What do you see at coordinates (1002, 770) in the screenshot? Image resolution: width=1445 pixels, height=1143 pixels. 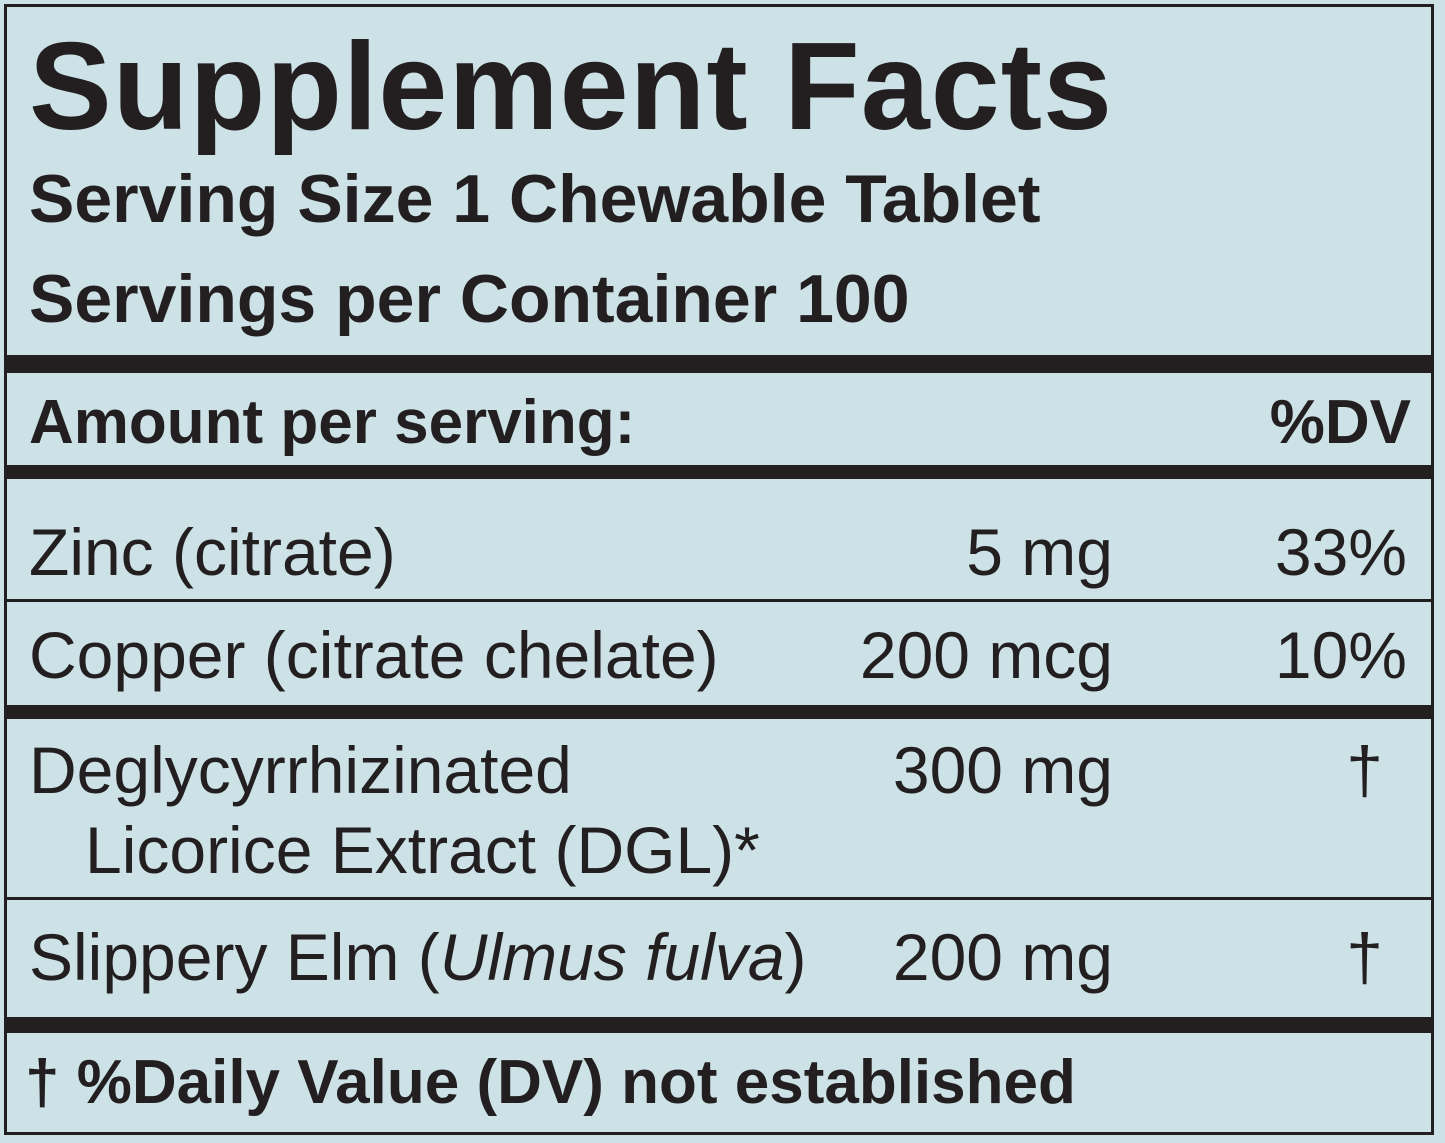 I see `botanical-amount: 300 mg` at bounding box center [1002, 770].